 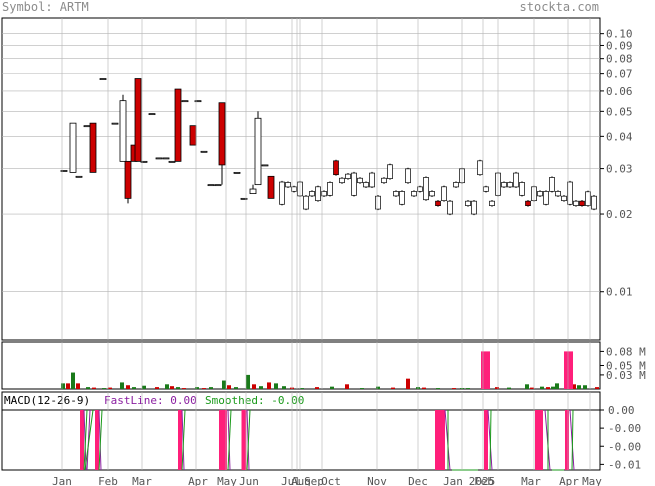 What do you see at coordinates (626, 366) in the screenshot?
I see `y-tick-label: 0.05 M` at bounding box center [626, 366].